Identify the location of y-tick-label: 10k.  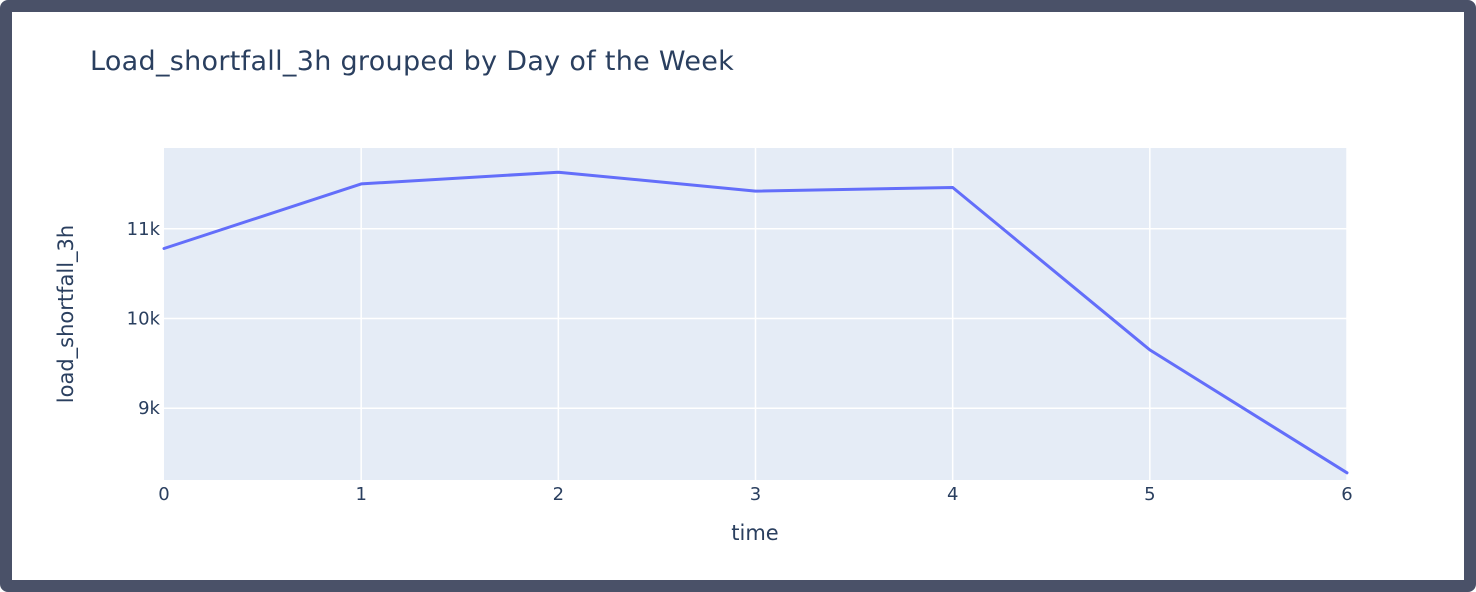
(144, 318).